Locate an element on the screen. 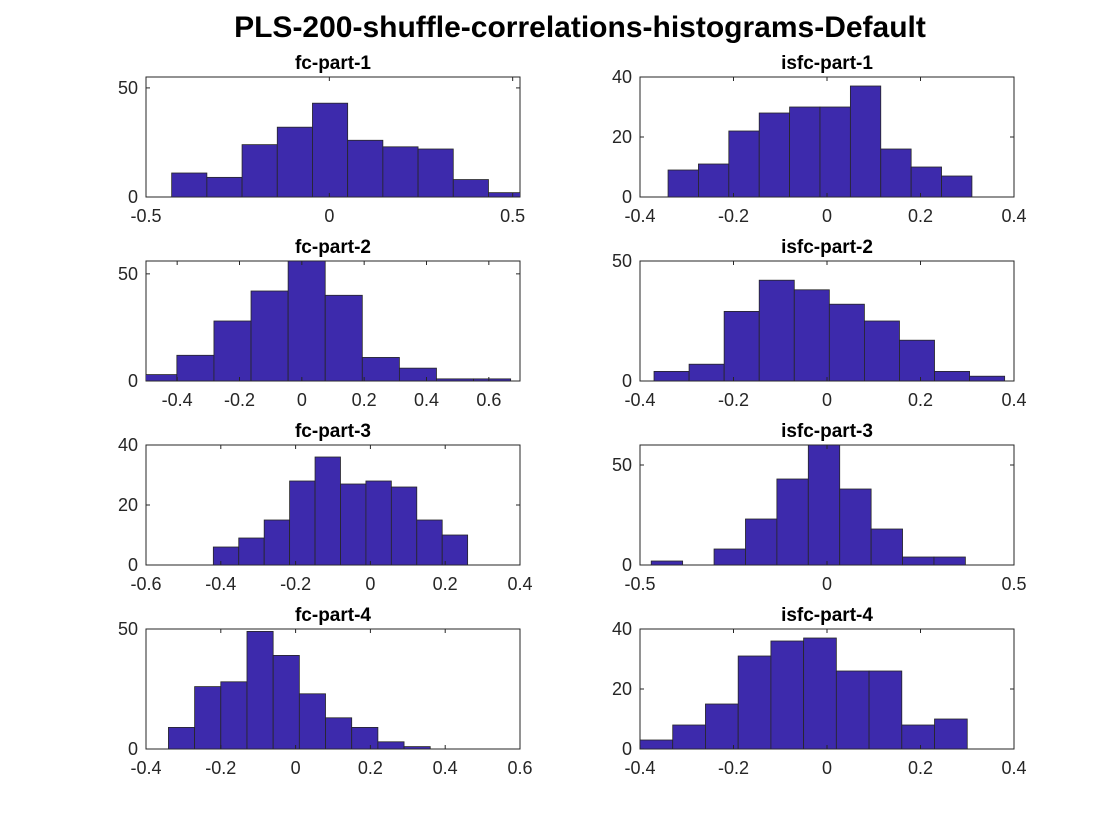 Image resolution: width=1120 pixels, height=840 pixels. x-tick-label: 0.5 is located at coordinates (512, 216).